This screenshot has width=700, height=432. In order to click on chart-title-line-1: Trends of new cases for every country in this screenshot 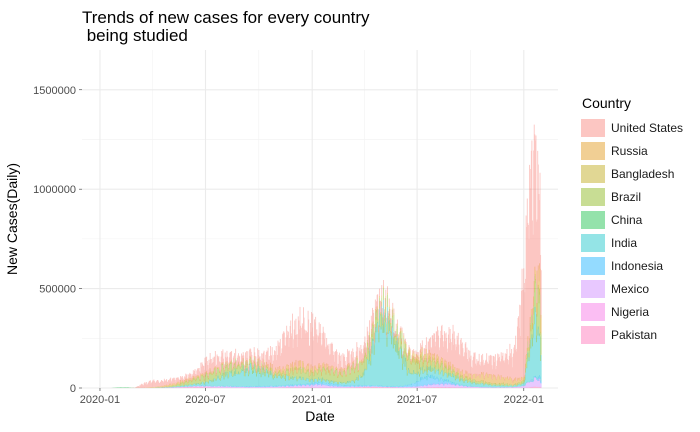, I will do `click(226, 17)`.